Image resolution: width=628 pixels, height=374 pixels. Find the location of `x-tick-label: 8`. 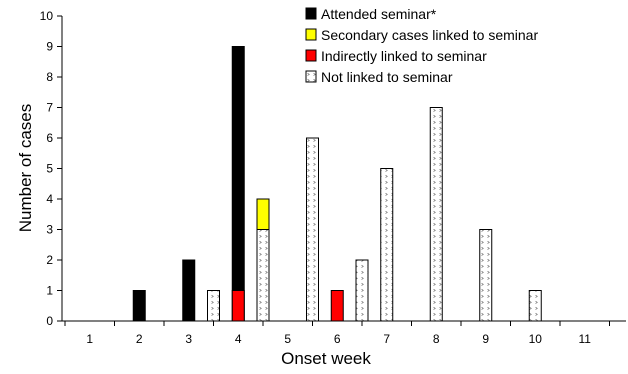

x-tick-label: 8 is located at coordinates (436, 339).